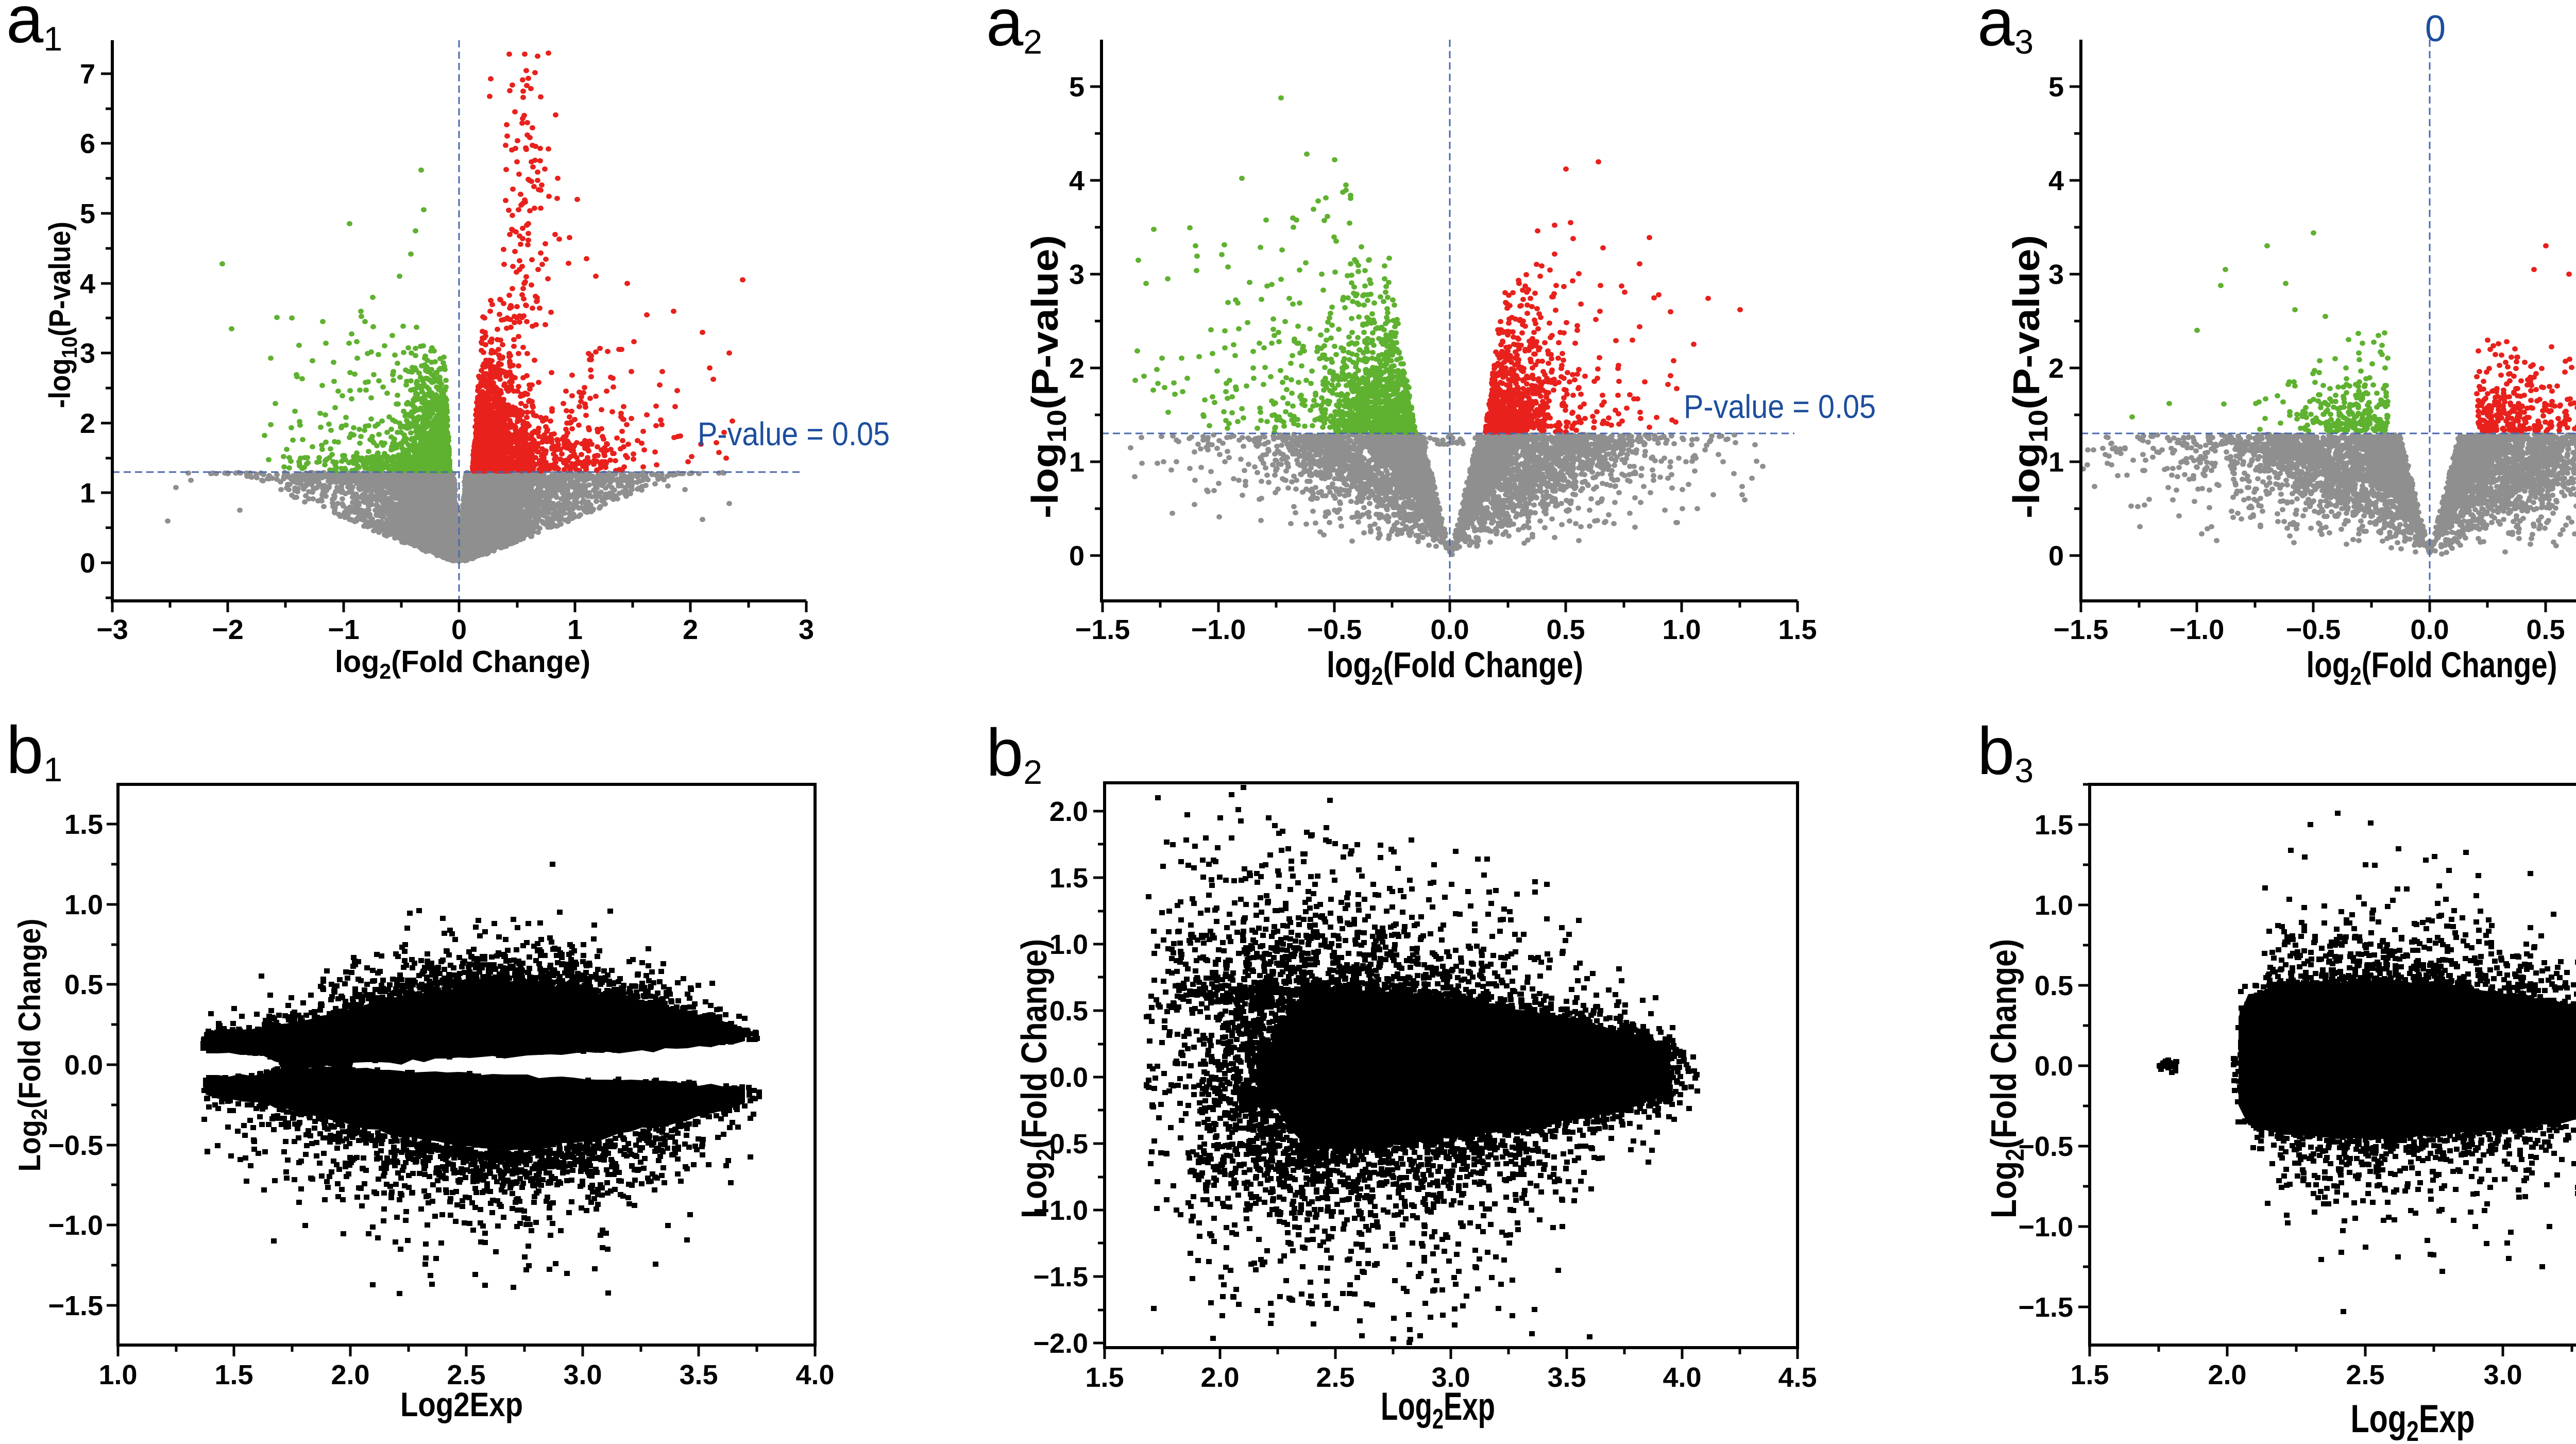 The image size is (2576, 1444). I want to click on svg-text: 7, so click(87, 74).